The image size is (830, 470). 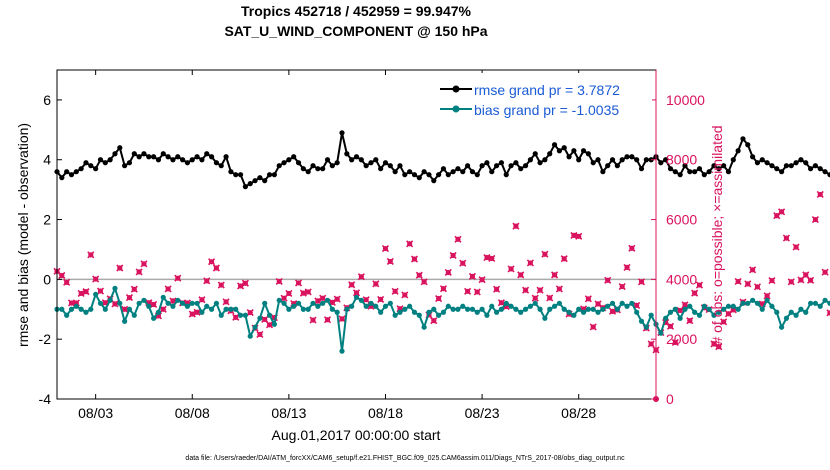 I want to click on left-y-tick-label: 6, so click(x=47, y=100).